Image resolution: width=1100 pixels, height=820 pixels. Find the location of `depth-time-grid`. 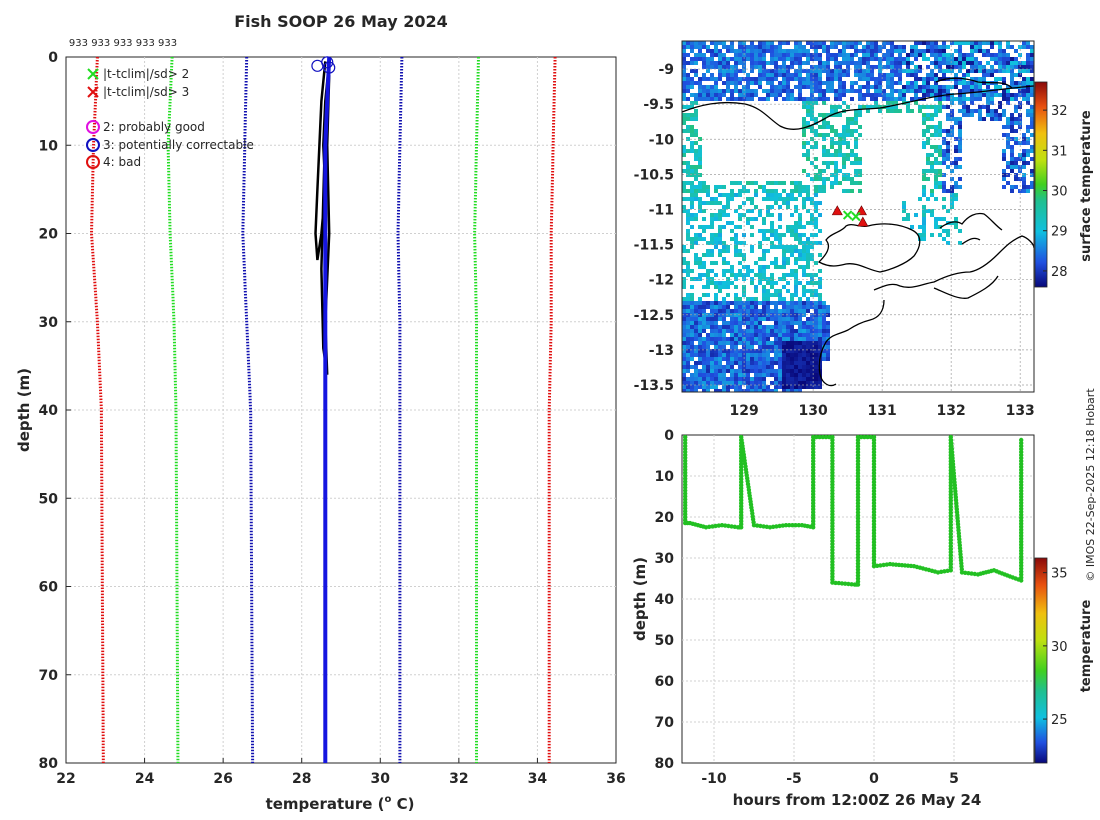

depth-time-grid is located at coordinates (858, 599).